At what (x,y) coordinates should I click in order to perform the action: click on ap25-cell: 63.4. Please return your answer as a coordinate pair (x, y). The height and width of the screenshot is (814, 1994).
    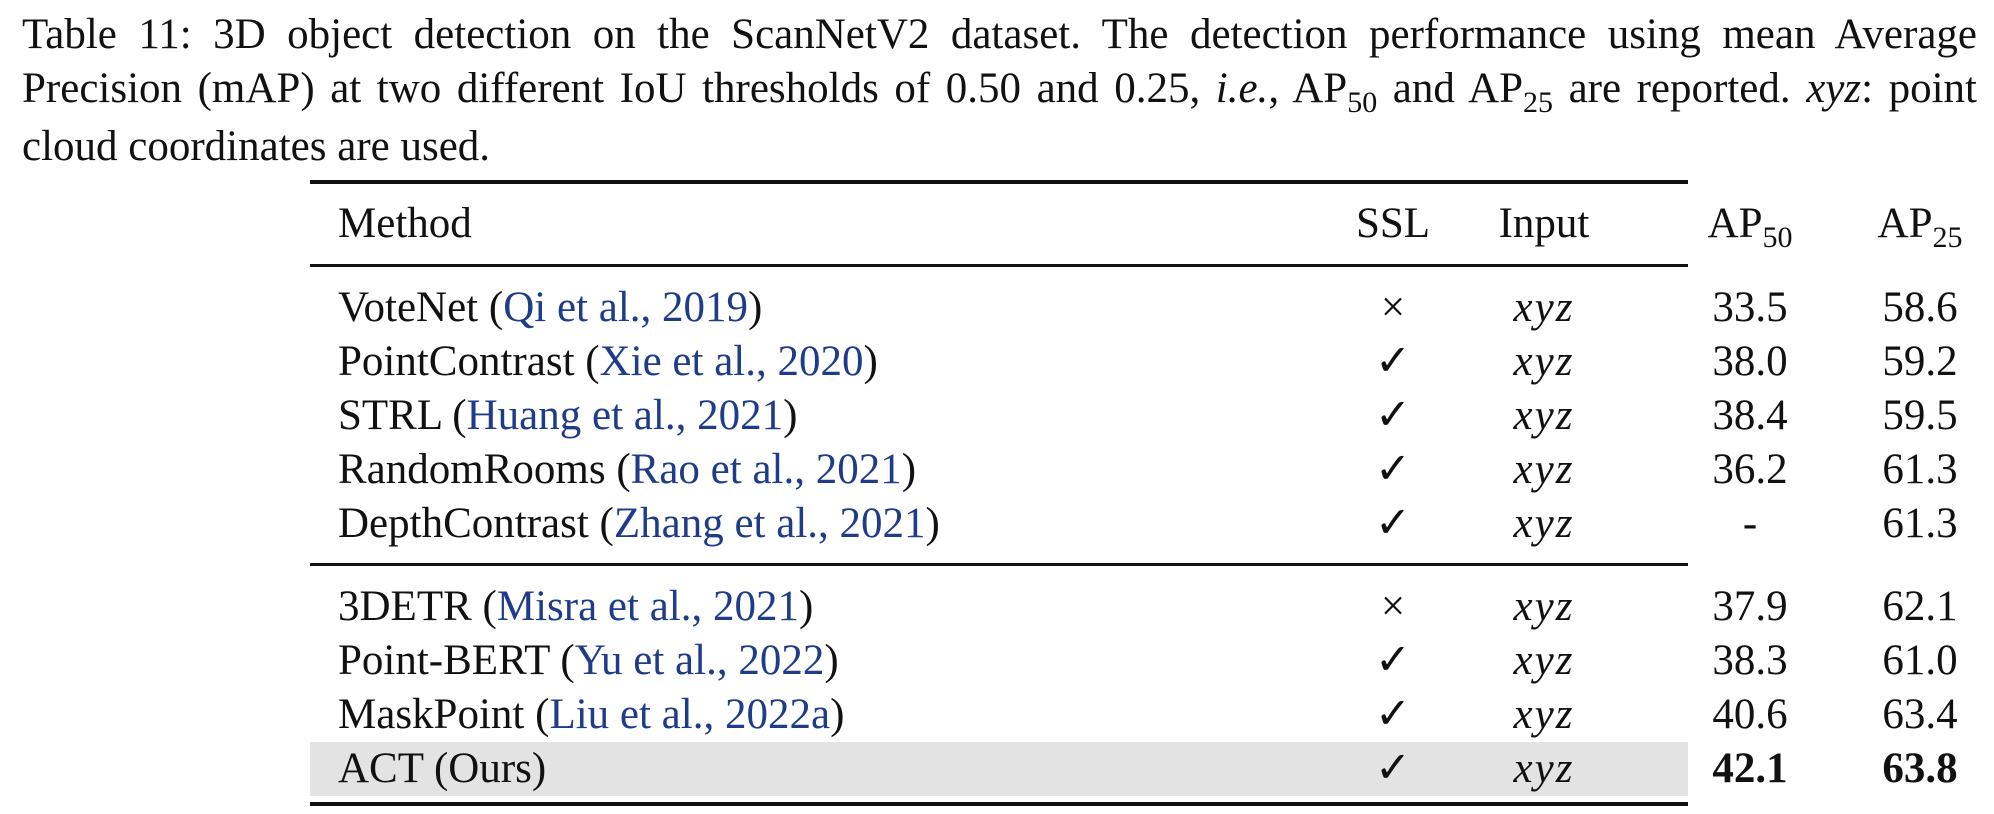
    Looking at the image, I should click on (1920, 714).